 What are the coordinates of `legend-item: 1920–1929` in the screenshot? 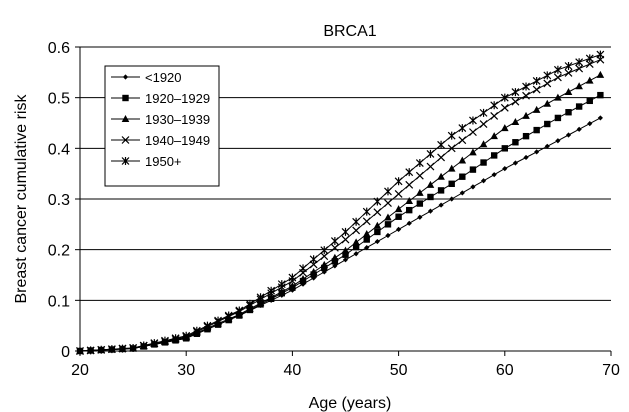 It's located at (160, 98).